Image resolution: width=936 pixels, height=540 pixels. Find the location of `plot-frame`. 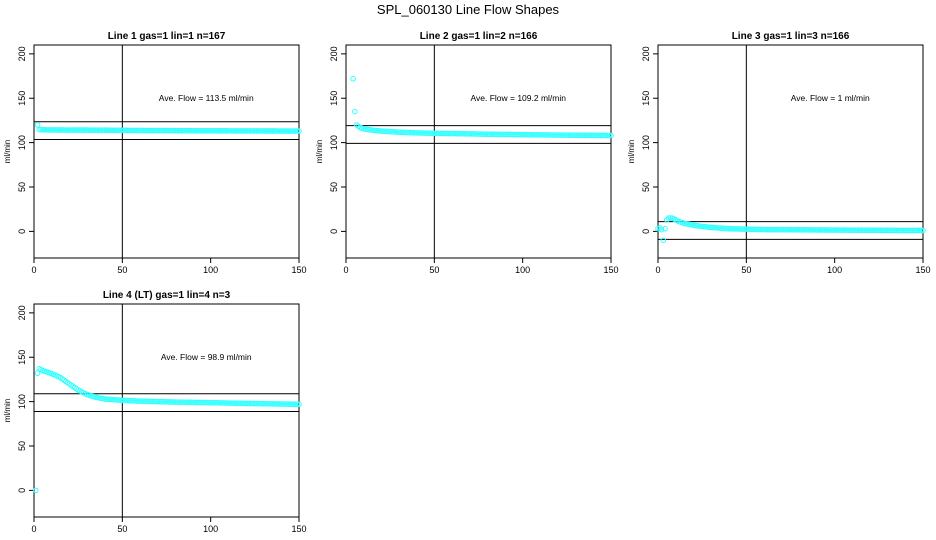

plot-frame is located at coordinates (790, 151).